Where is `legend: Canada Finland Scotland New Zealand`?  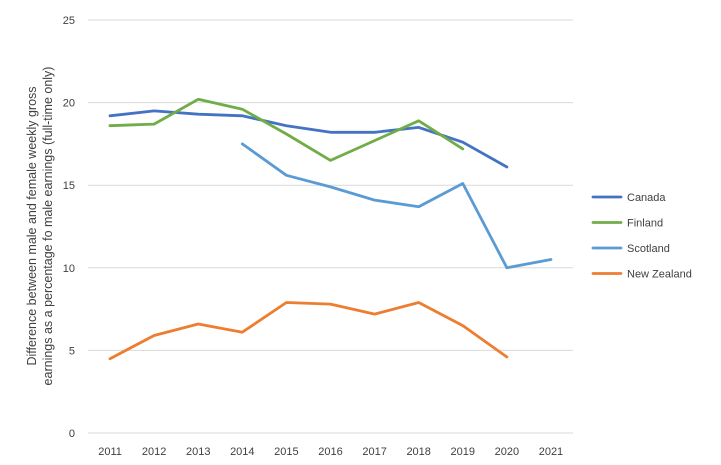 legend: Canada Finland Scotland New Zealand is located at coordinates (641, 236).